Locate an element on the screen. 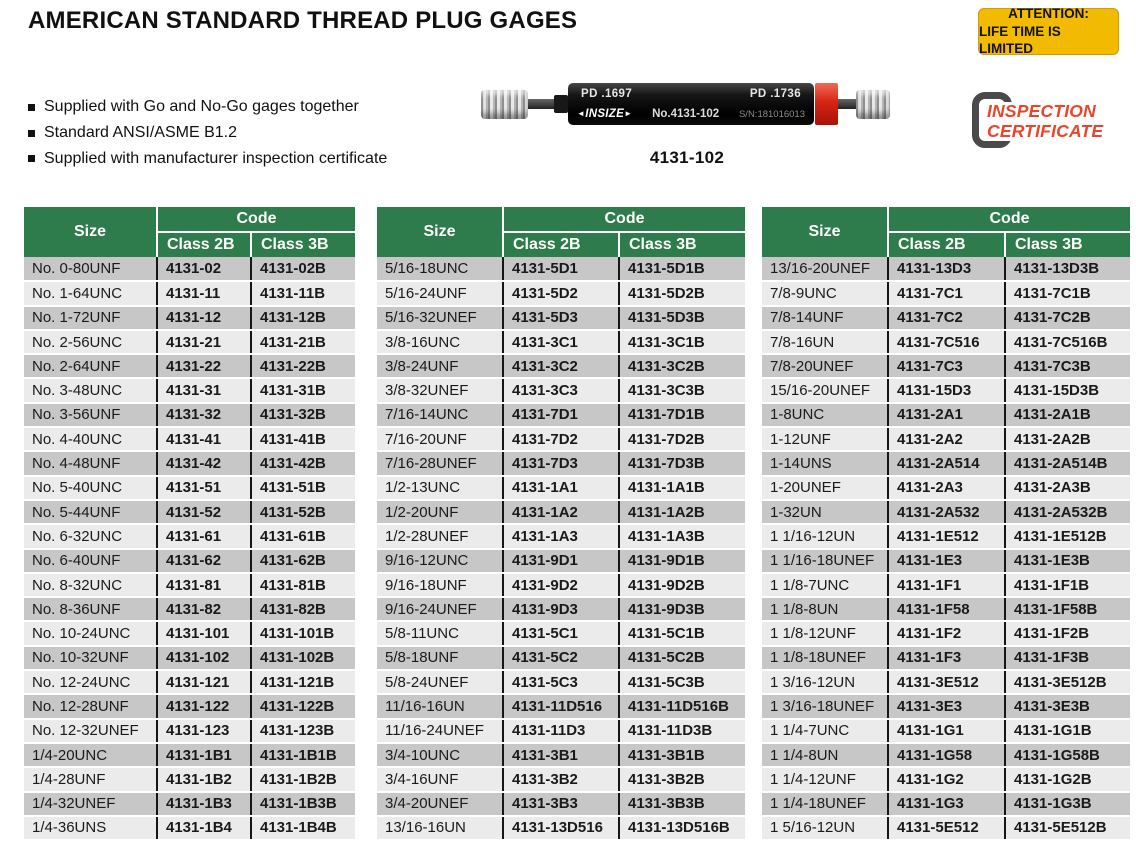 This screenshot has width=1136, height=846. size-cell: 7/8-9UNC is located at coordinates (825, 294).